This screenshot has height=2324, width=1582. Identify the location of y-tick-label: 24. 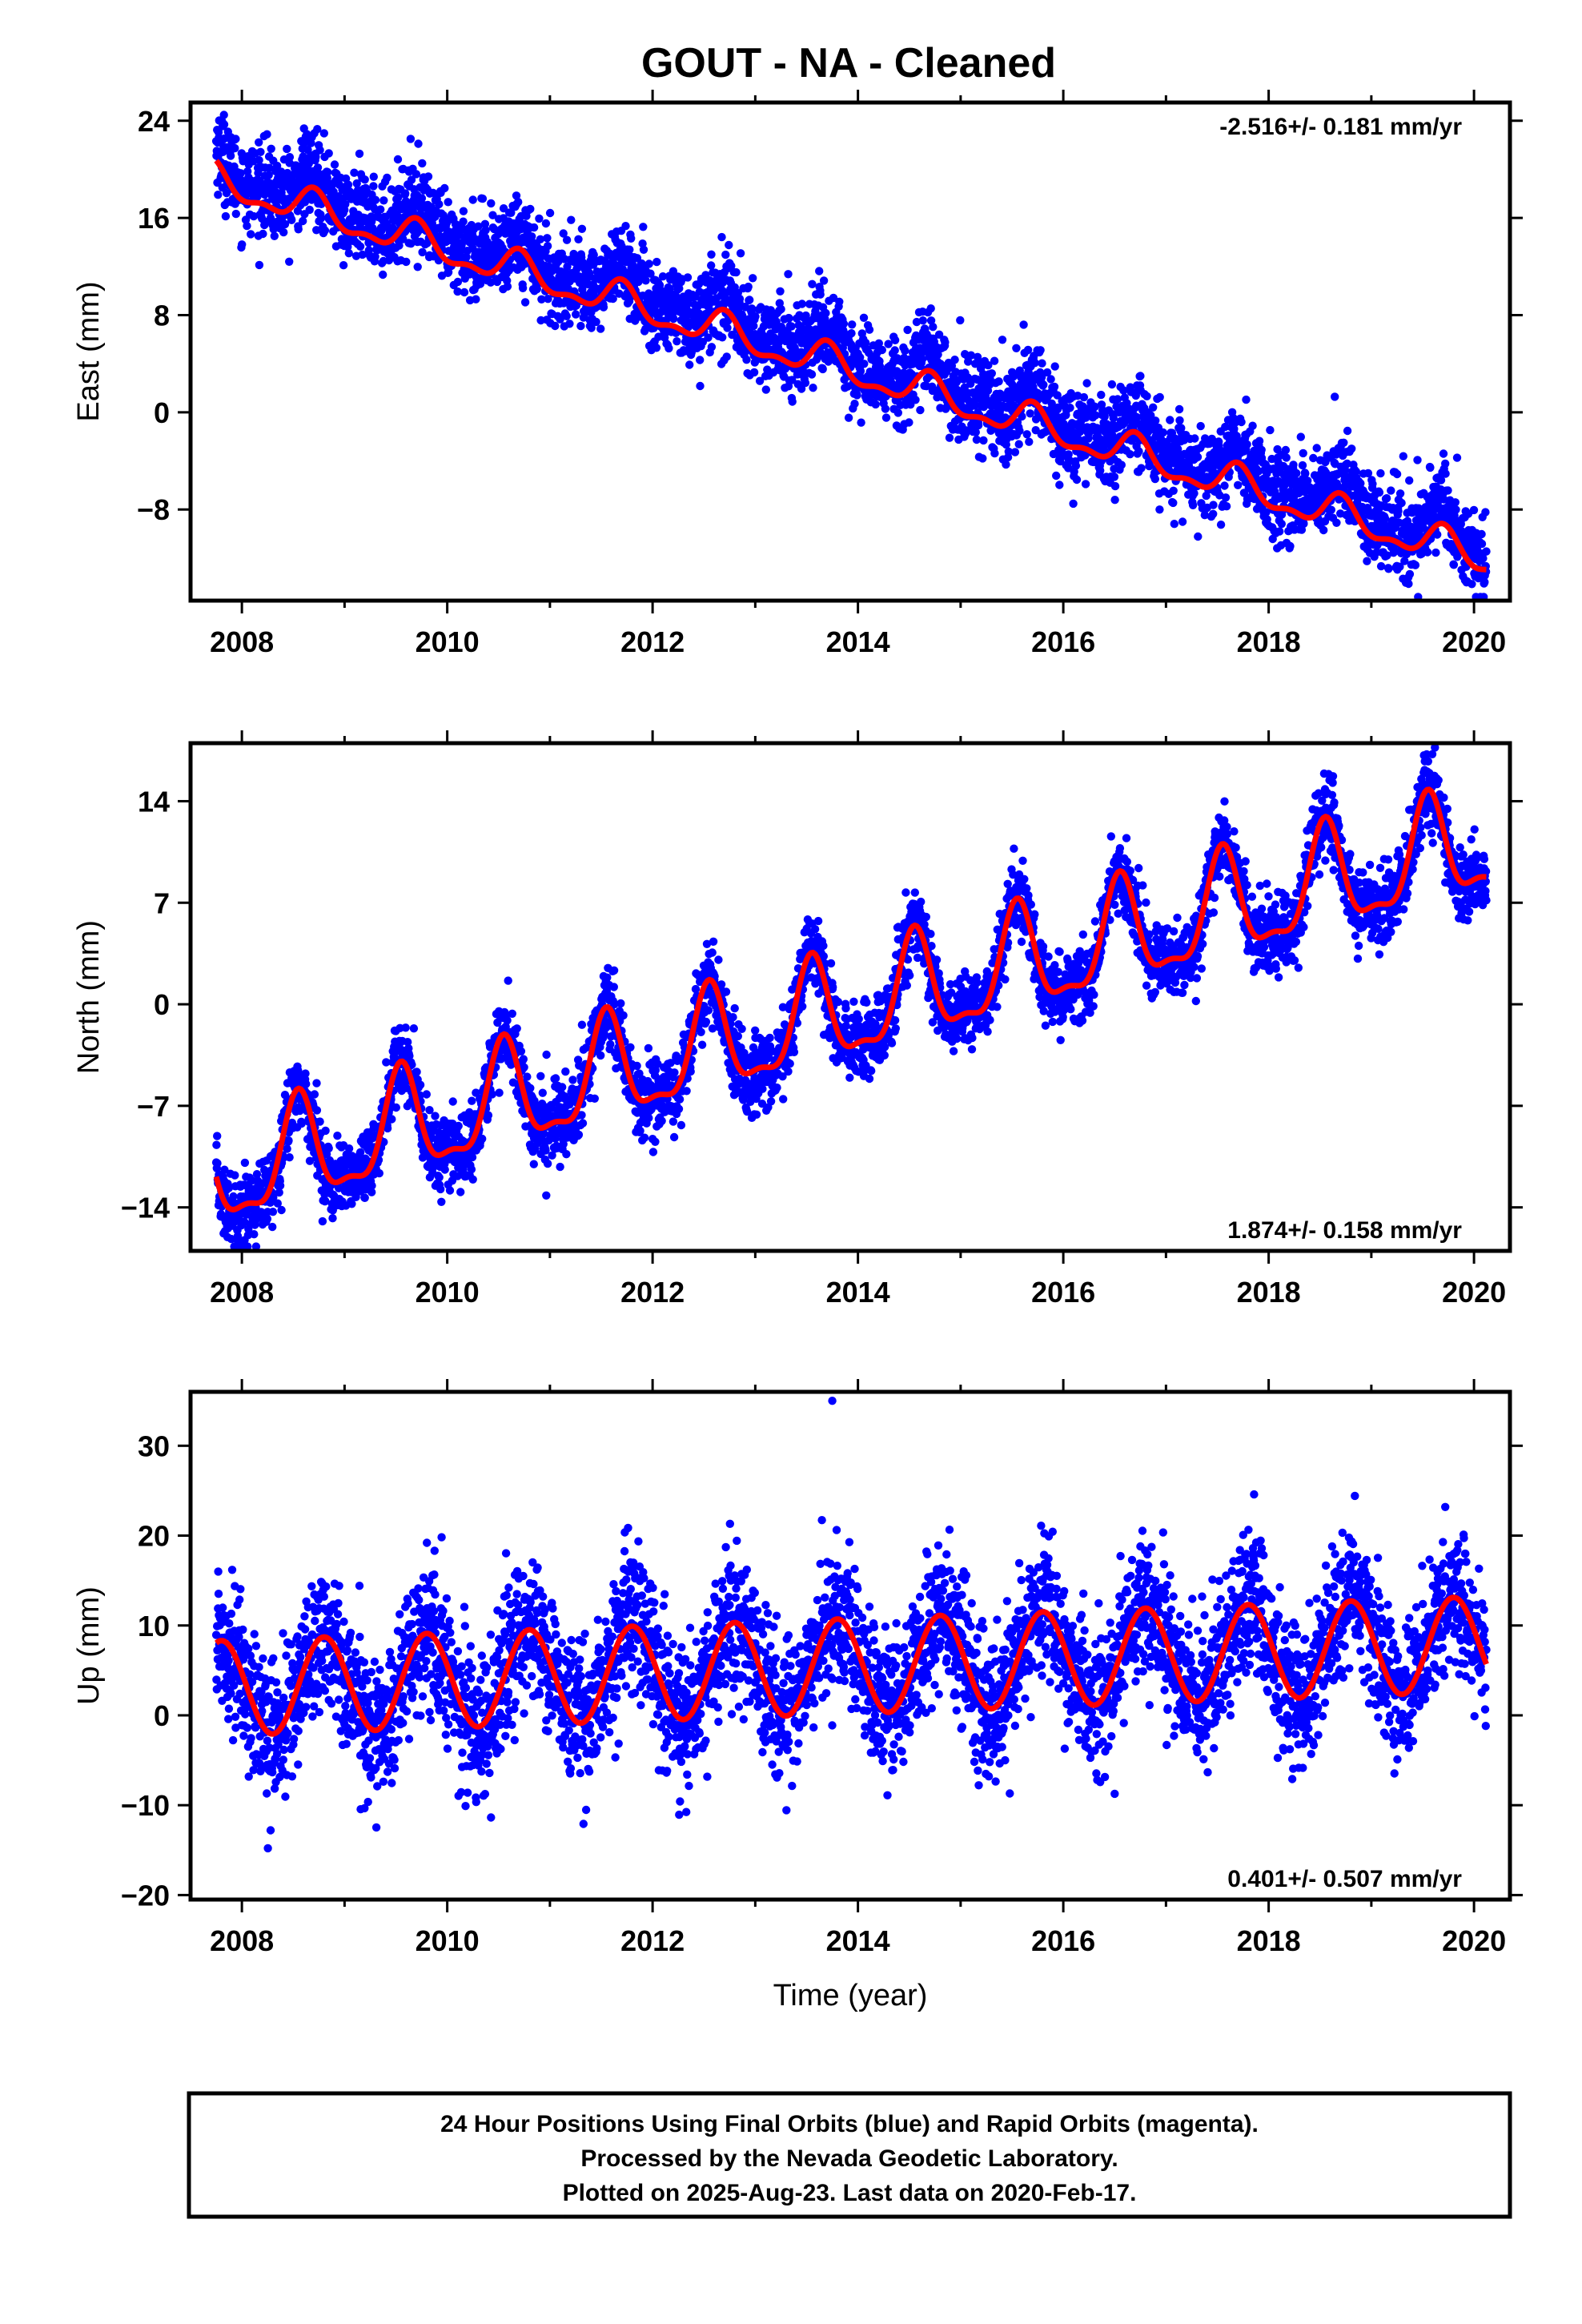
(154, 121).